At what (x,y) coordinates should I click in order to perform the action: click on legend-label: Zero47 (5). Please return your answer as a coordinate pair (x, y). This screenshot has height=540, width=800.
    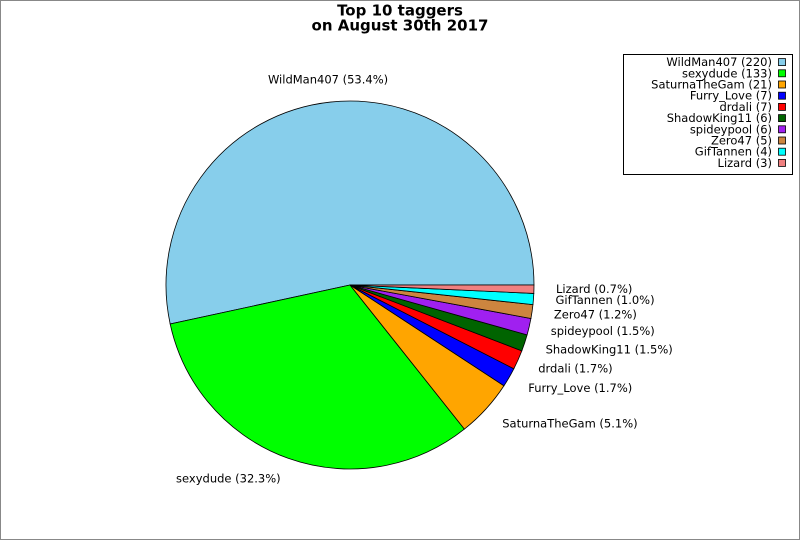
    Looking at the image, I should click on (741, 141).